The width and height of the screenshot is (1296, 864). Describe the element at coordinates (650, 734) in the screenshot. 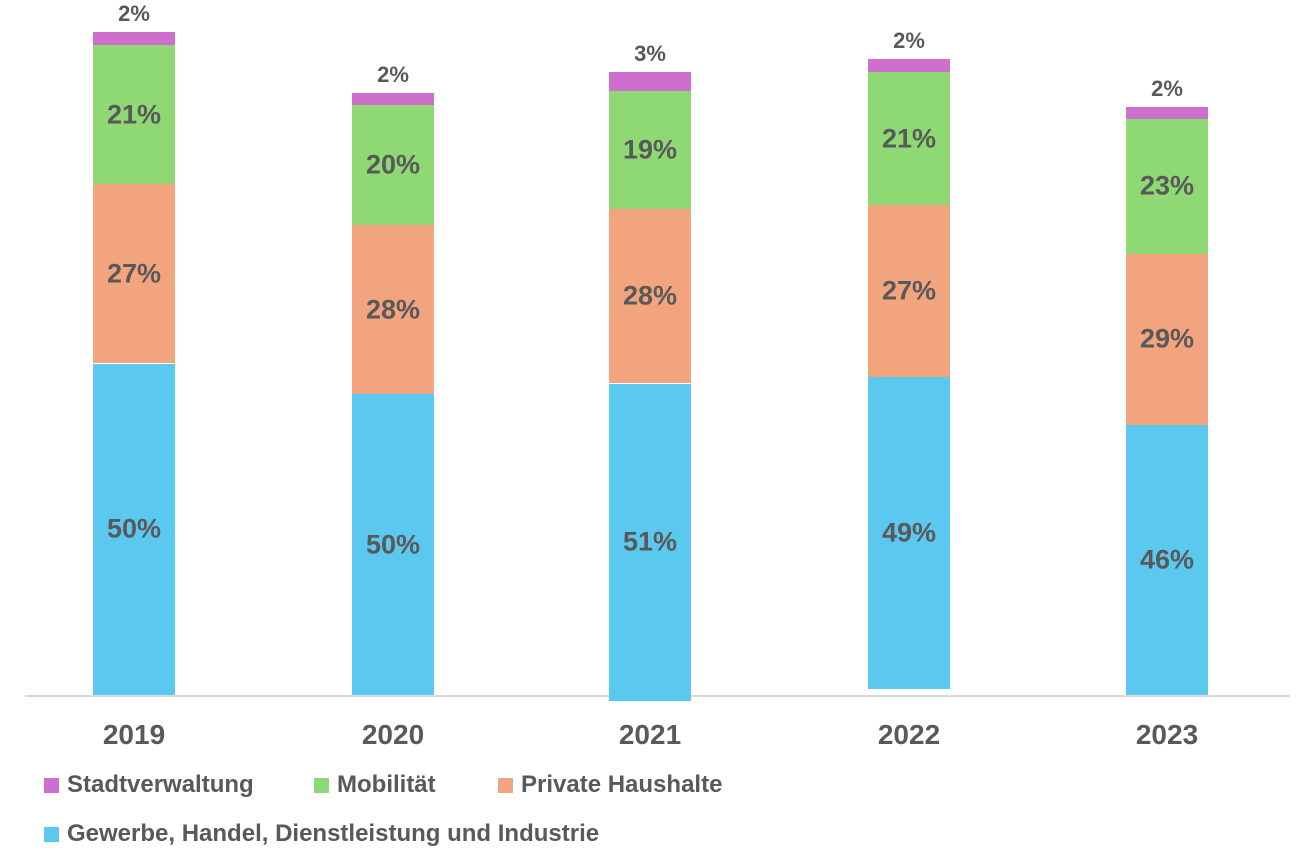

I see `x-axis-label-2021: 2021` at that location.